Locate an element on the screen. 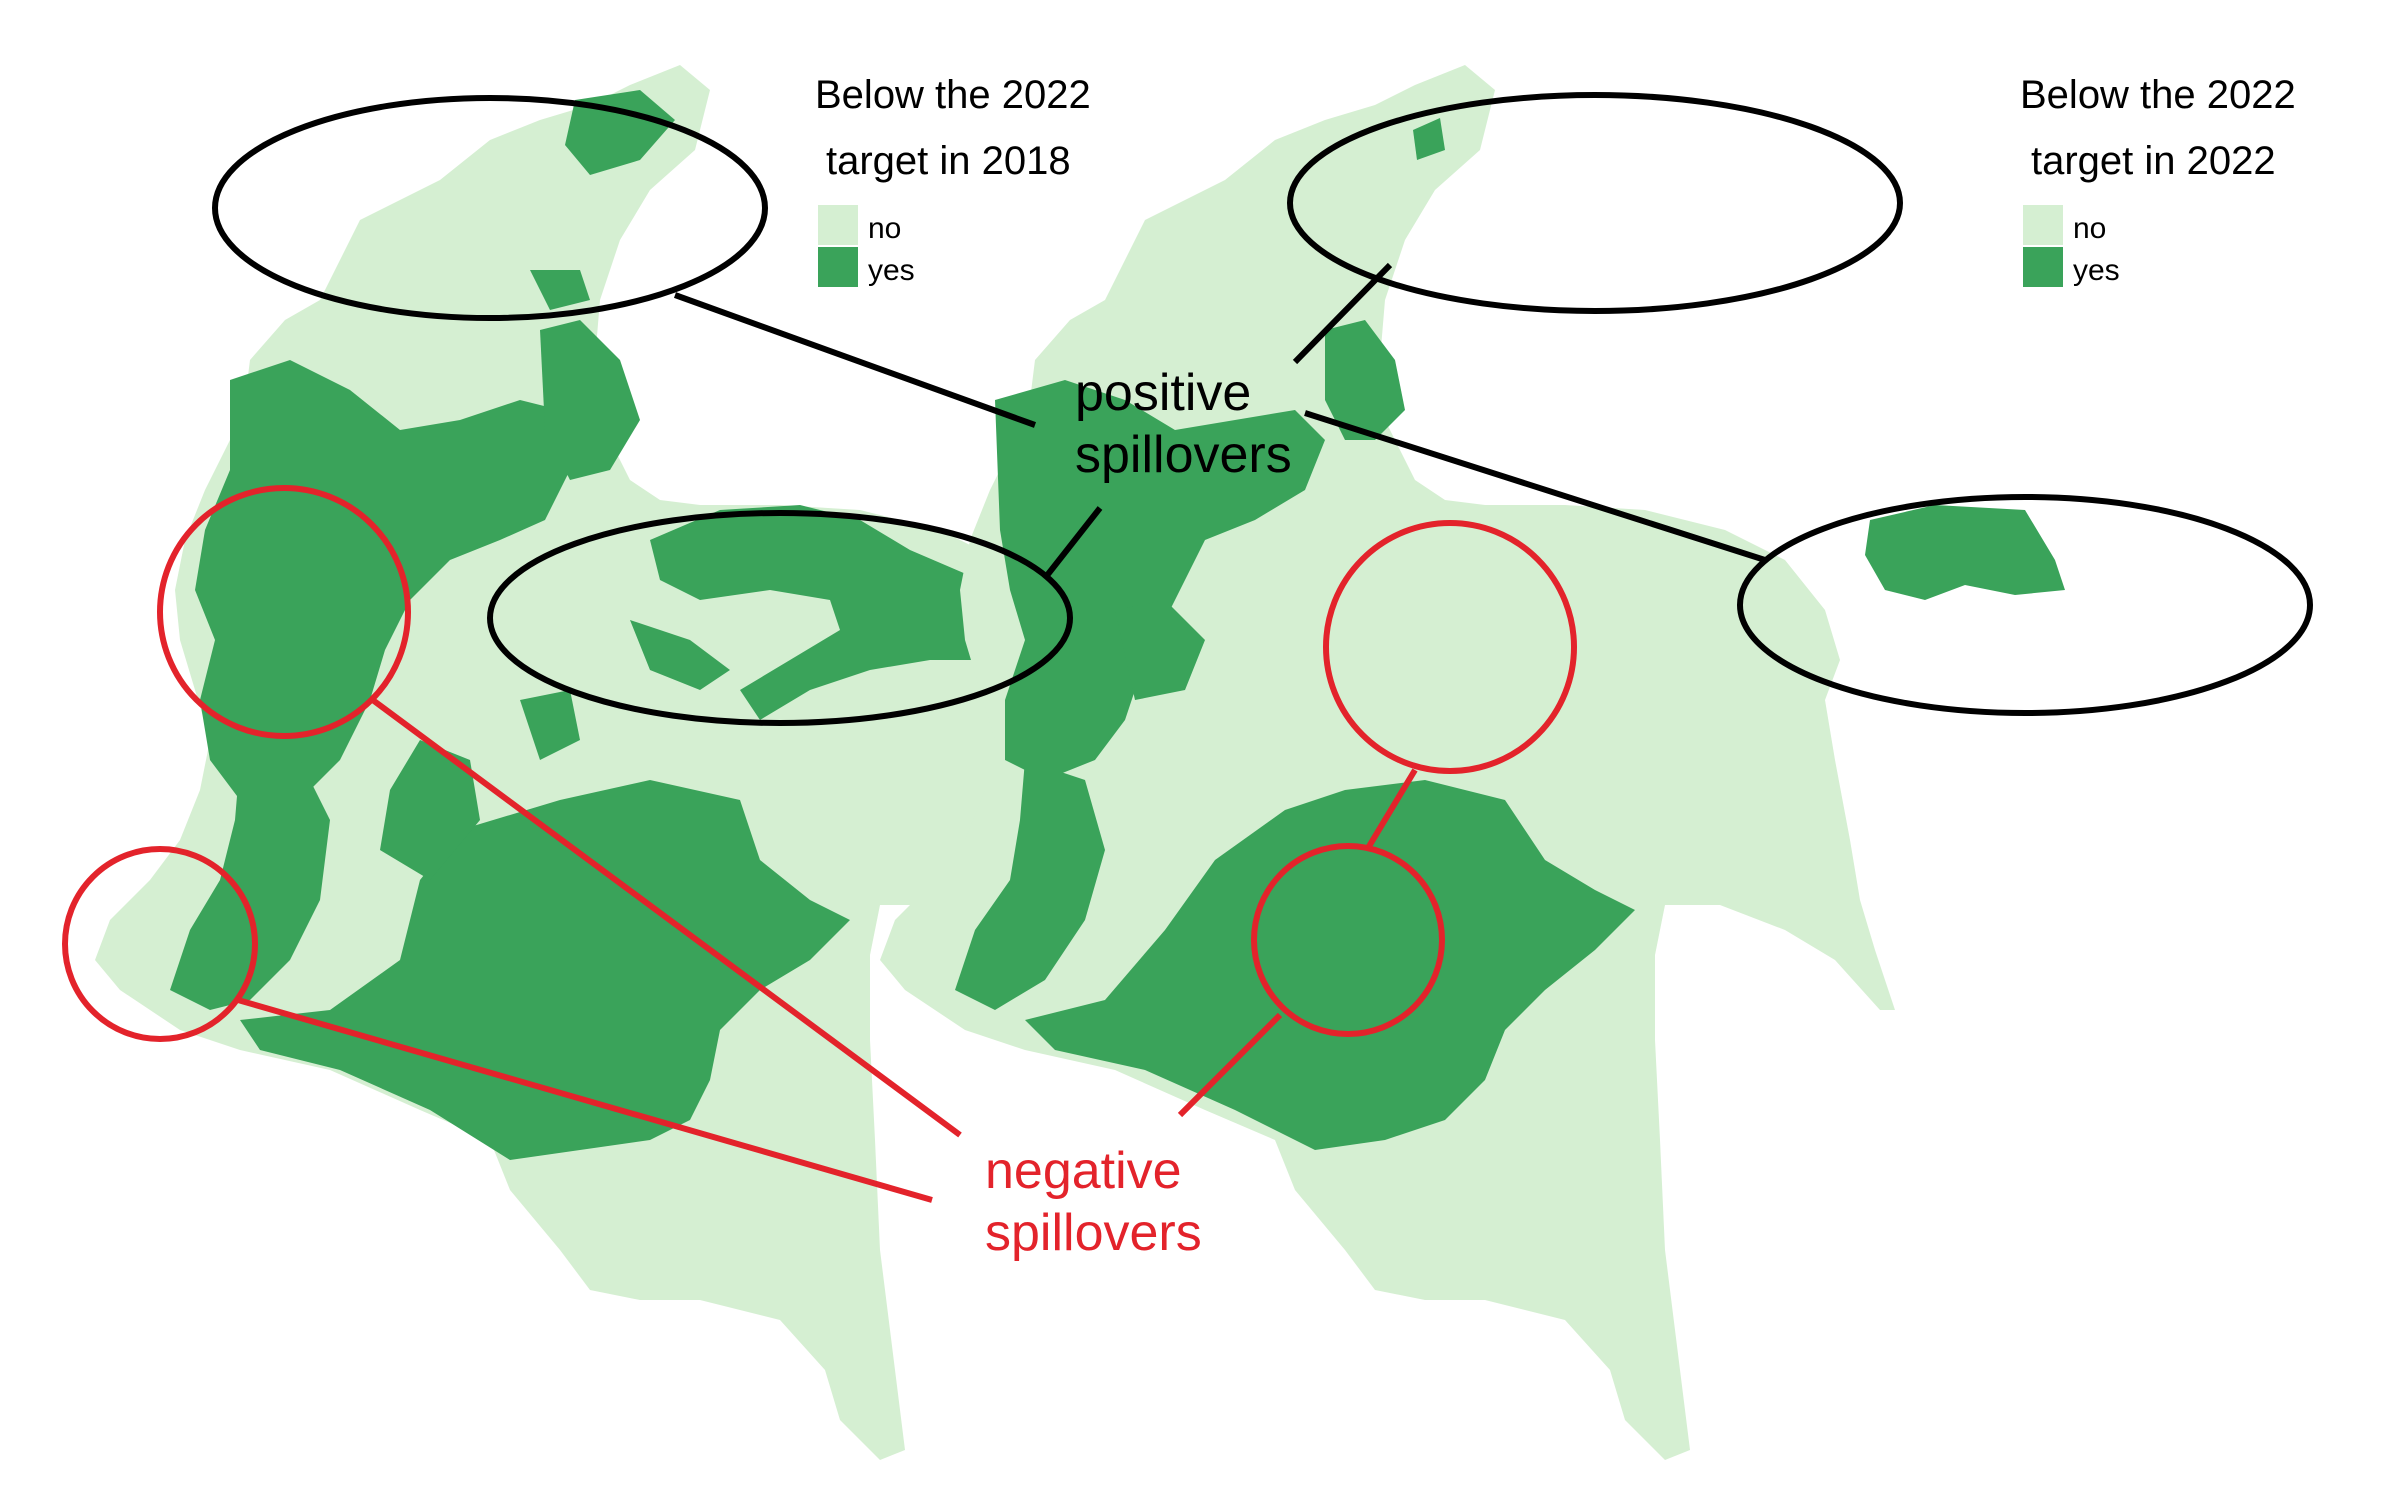 The height and width of the screenshot is (1500, 2400). left-legend-label-no: no is located at coordinates (884, 228).